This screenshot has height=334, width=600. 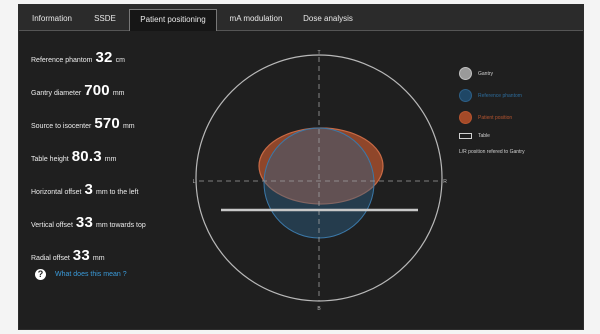 What do you see at coordinates (52, 18) in the screenshot?
I see `tab-information: Information` at bounding box center [52, 18].